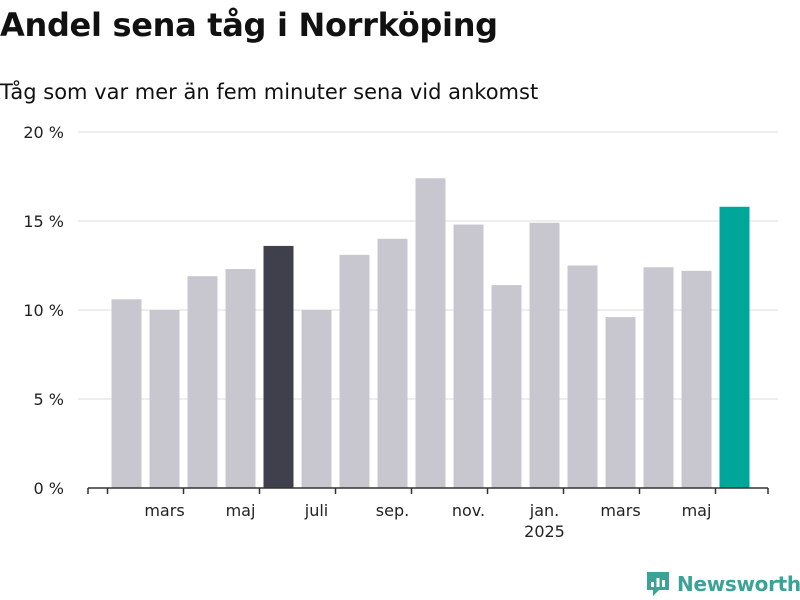  I want to click on x-tick-label: juli, so click(316, 510).